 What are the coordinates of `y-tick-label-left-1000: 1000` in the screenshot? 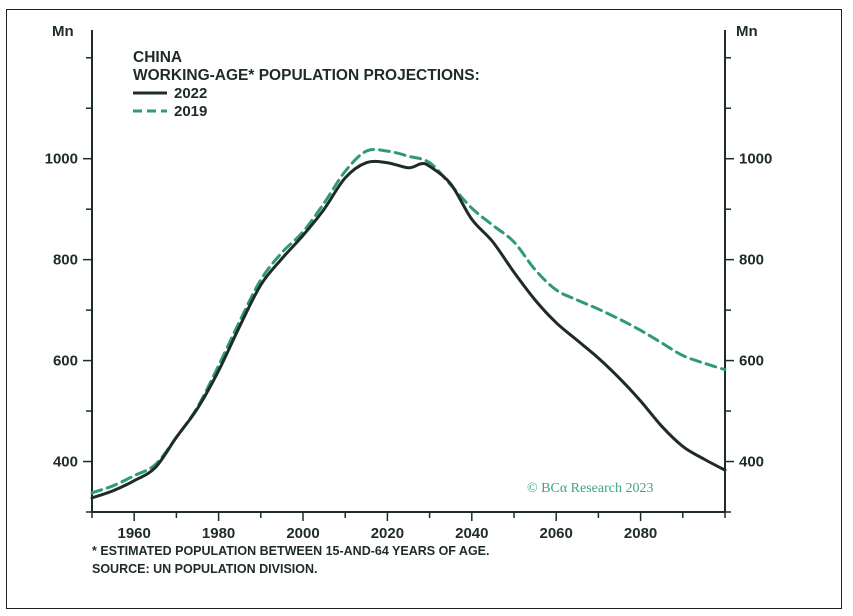 It's located at (61, 159).